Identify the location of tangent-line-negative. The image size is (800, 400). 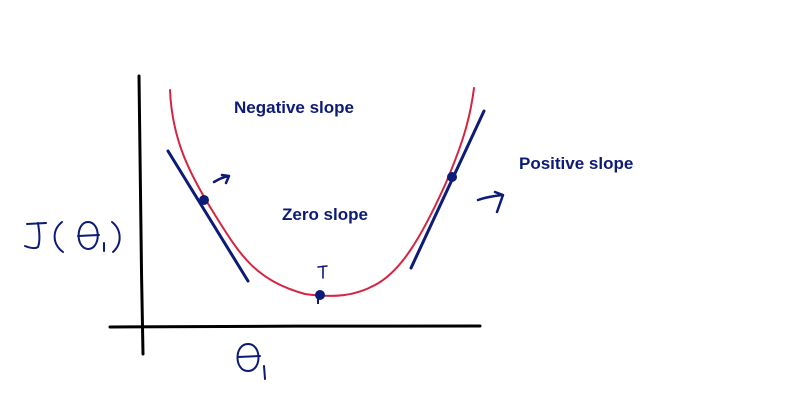
(208, 216).